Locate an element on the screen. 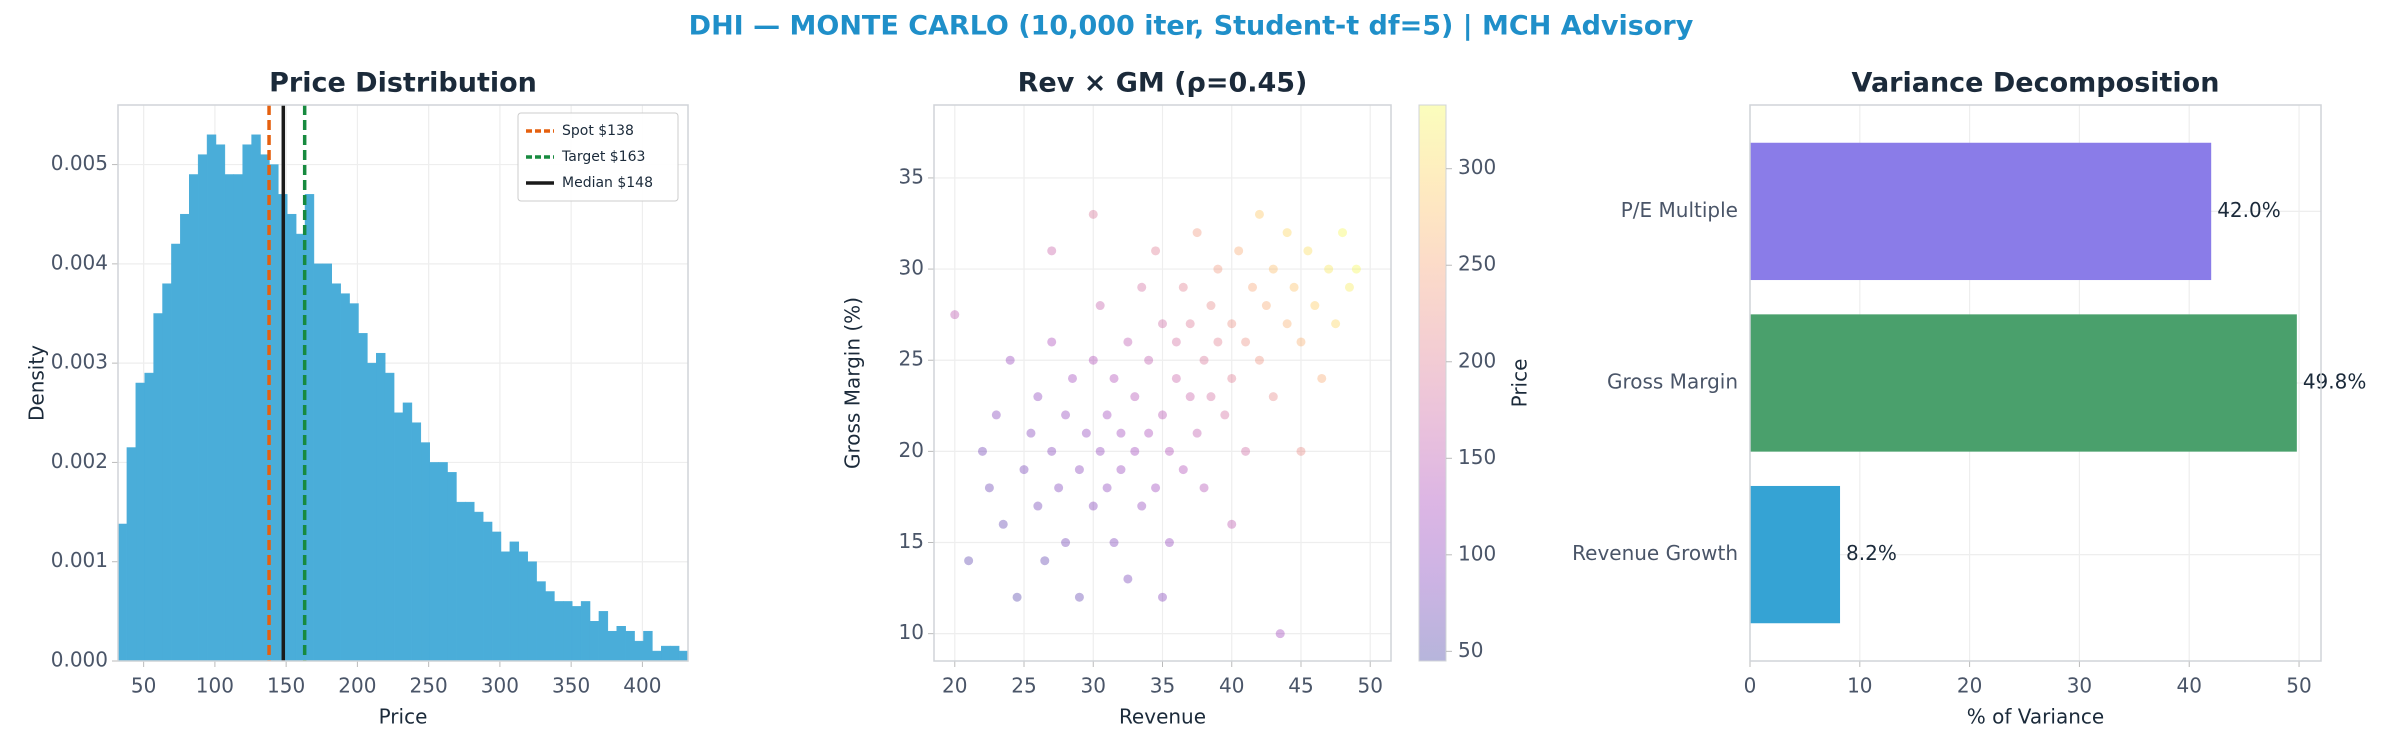 The image size is (2382, 742). colorbar-tick-label: 150 is located at coordinates (1477, 457).